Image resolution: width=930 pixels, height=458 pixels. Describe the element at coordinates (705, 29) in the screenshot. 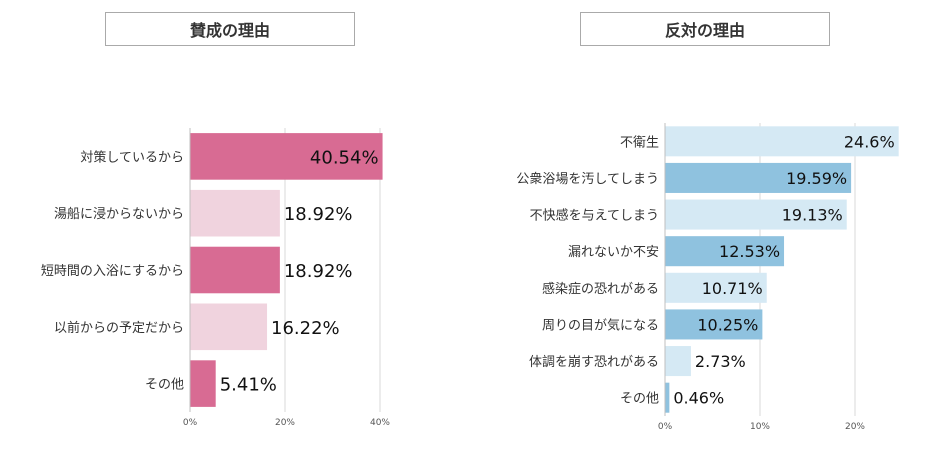

I see `chart-title-oppose: 反対の理由` at that location.